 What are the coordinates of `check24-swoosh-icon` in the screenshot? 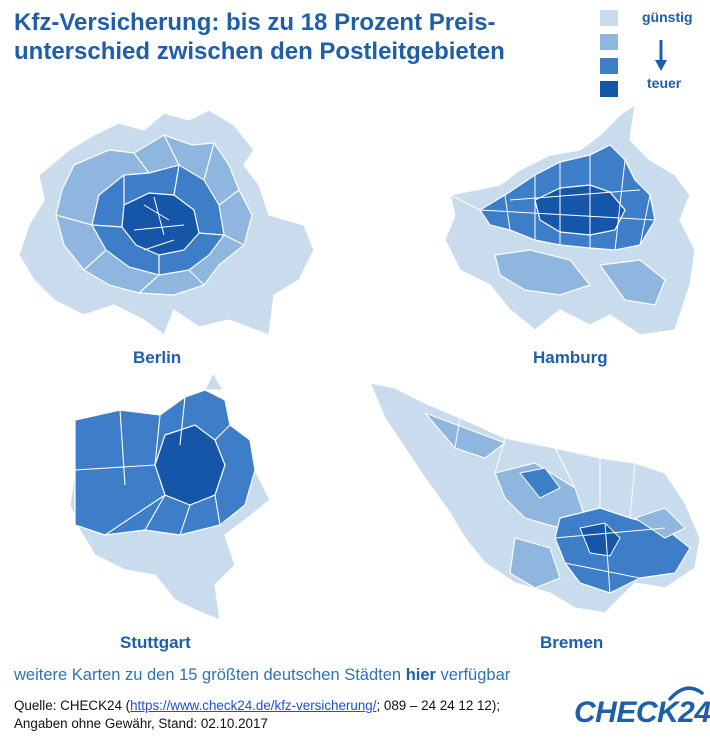 It's located at (686, 693).